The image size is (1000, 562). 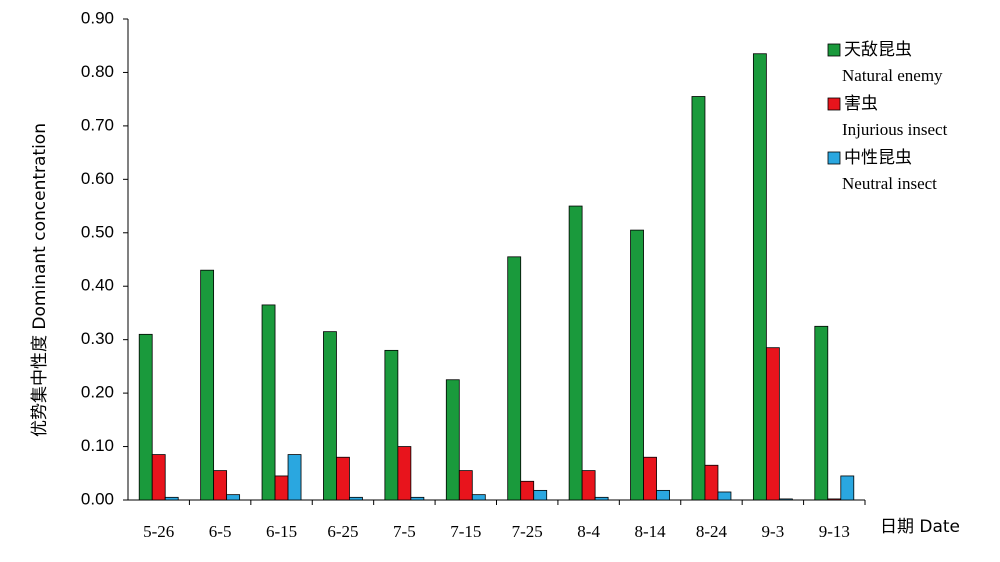 What do you see at coordinates (97, 178) in the screenshot?
I see `y-tick-label: 0.60` at bounding box center [97, 178].